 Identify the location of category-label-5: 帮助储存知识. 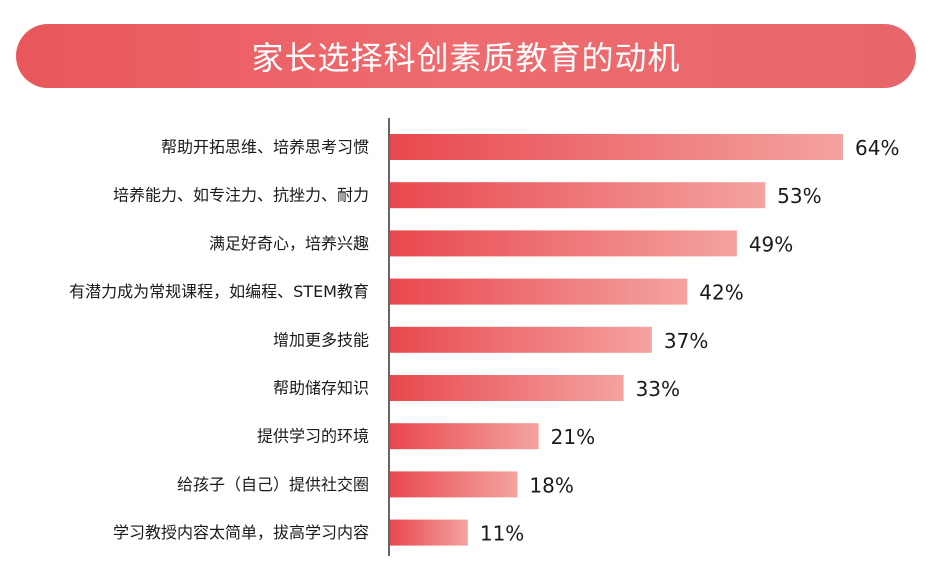
(321, 388).